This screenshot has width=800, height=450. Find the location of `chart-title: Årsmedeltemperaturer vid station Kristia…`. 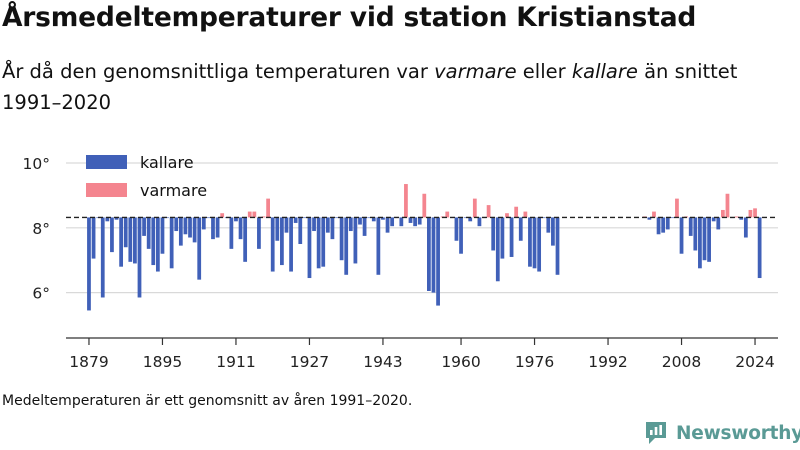

chart-title: Årsmedeltemperaturer vid station Kristia… is located at coordinates (349, 17).